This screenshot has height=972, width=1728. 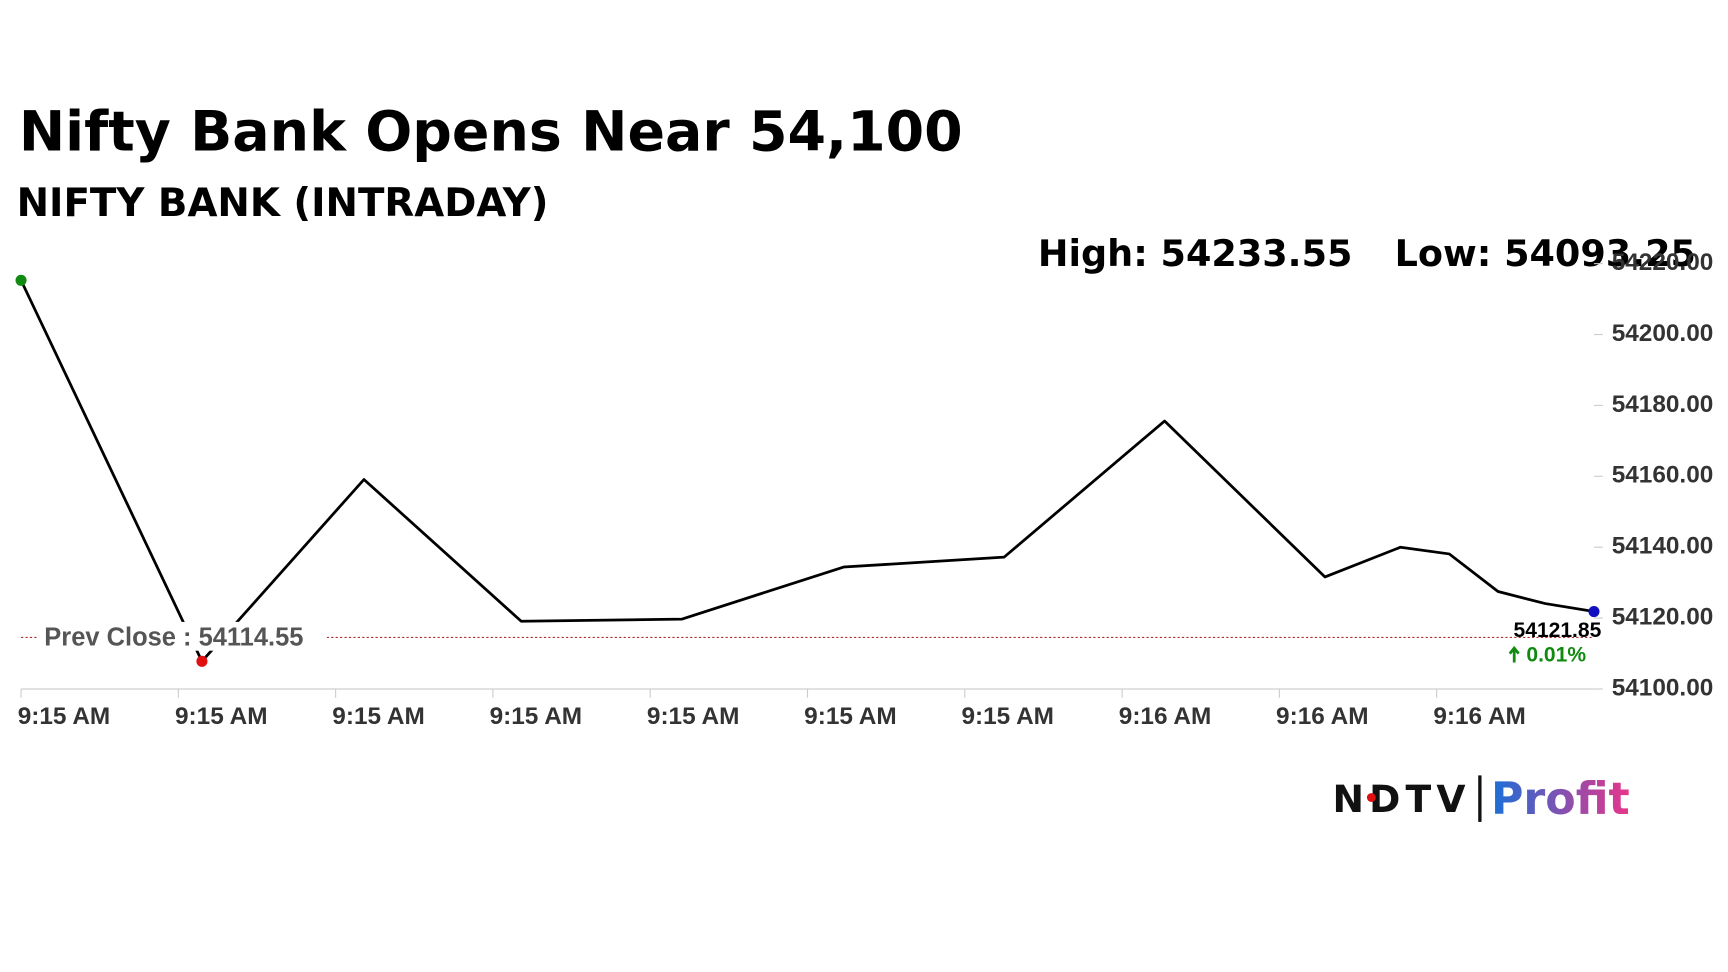 What do you see at coordinates (1514, 654) in the screenshot?
I see `change-arrow` at bounding box center [1514, 654].